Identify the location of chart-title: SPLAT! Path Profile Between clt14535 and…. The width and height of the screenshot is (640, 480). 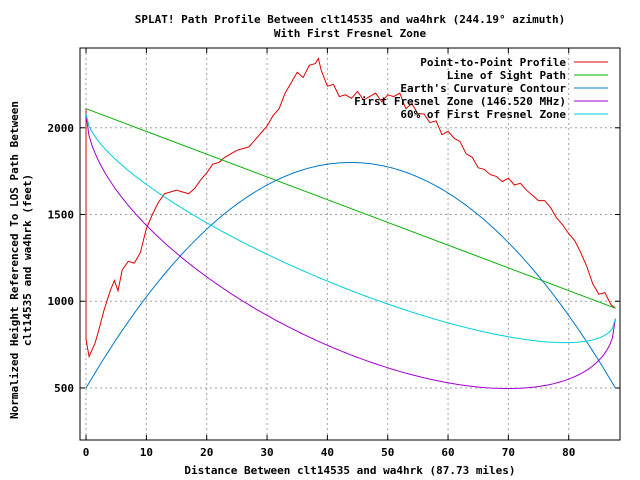
(350, 19).